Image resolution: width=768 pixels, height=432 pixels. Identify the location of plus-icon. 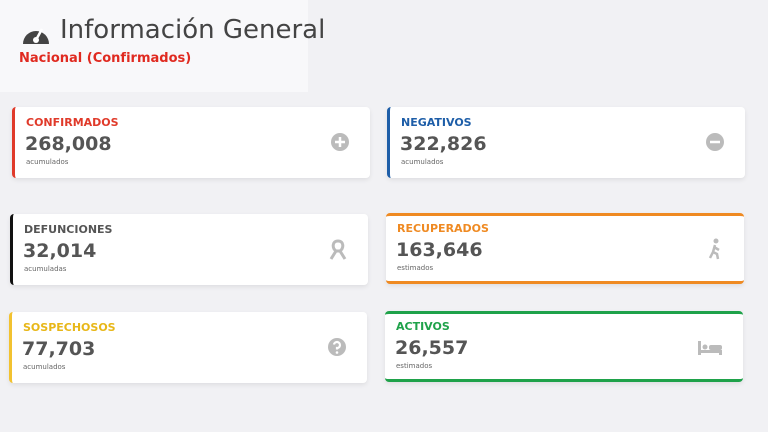
(340, 142).